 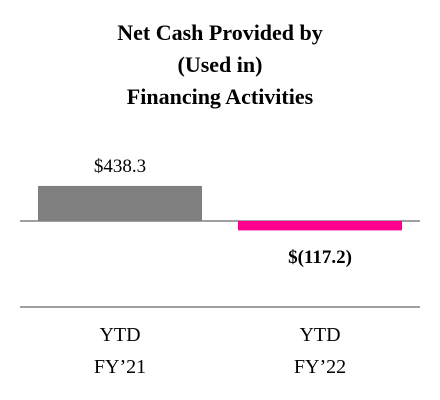 I want to click on x-tick-label: YTD FY’21, so click(x=120, y=351).